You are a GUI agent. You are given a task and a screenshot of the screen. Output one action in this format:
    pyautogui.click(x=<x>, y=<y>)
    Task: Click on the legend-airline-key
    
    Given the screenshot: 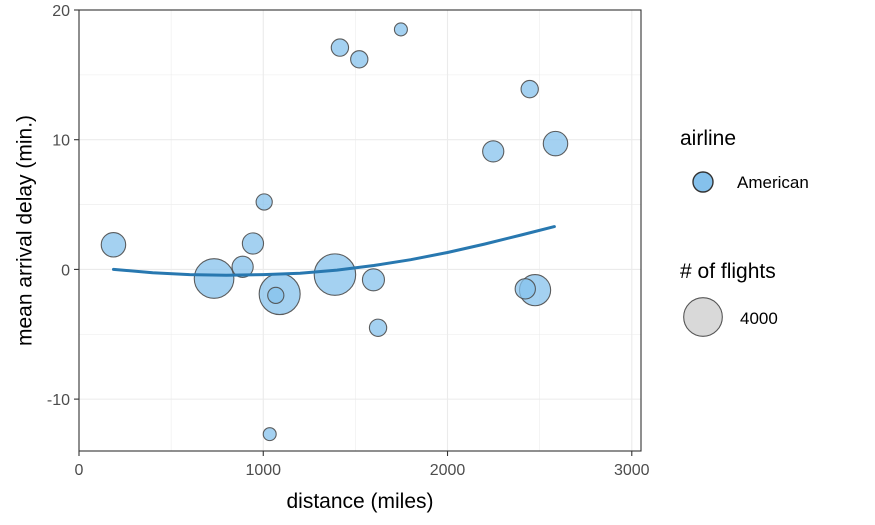 What is the action you would take?
    pyautogui.click(x=703, y=182)
    